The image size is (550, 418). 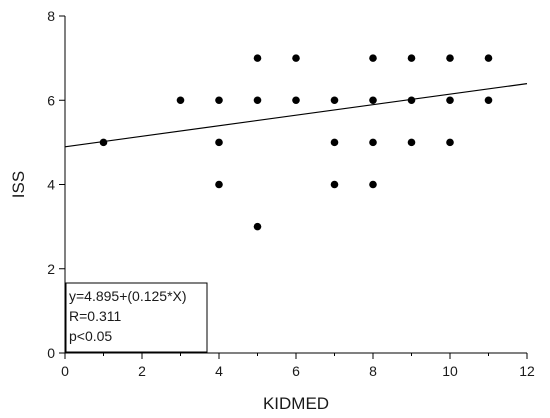 I want to click on y-tick-label: 4, so click(x=51, y=185).